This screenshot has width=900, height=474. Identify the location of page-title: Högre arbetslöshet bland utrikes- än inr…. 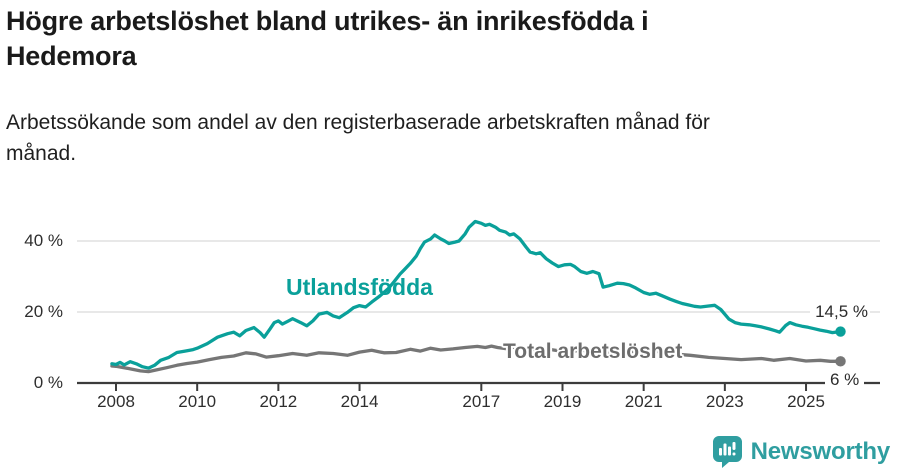
(436, 39).